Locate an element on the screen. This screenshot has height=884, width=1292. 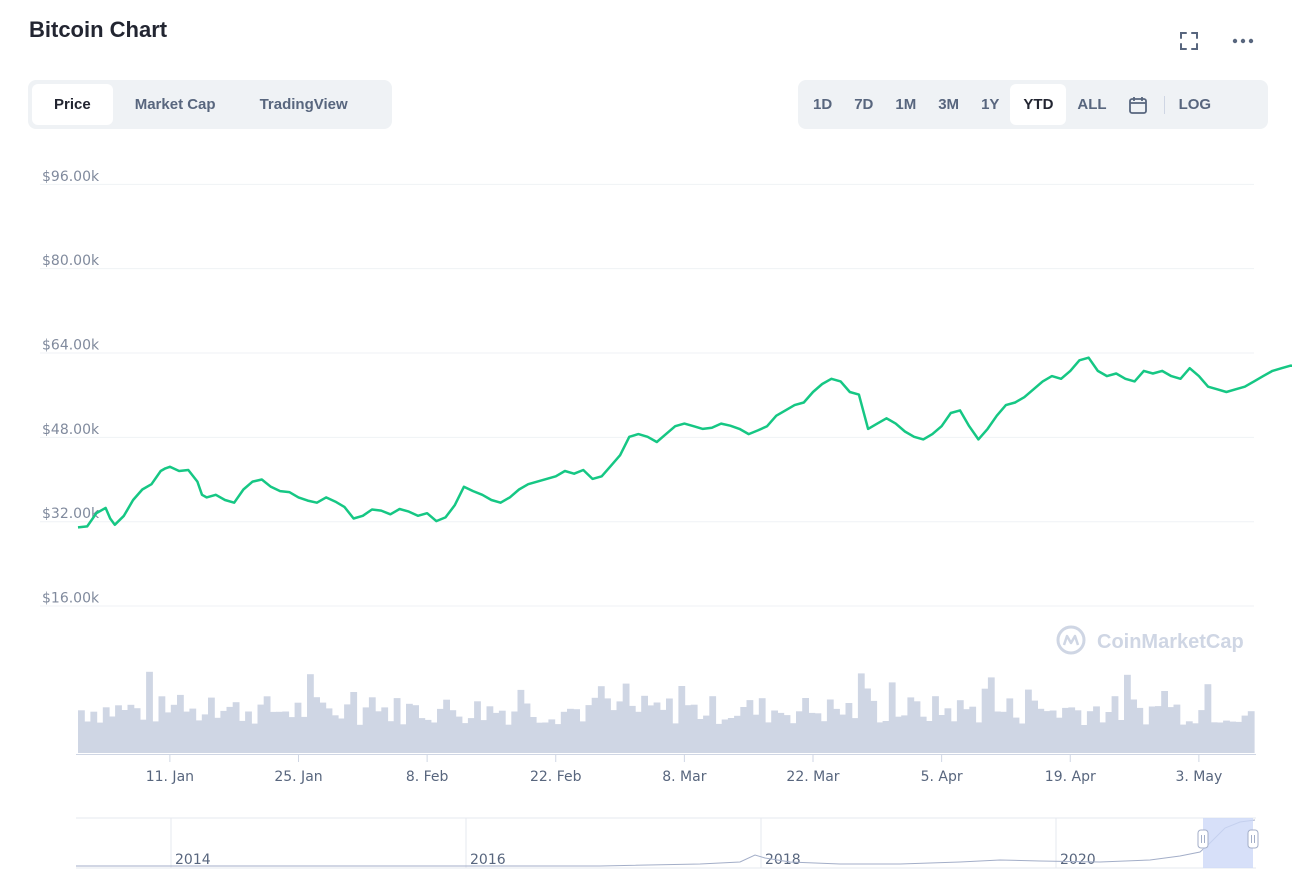
range-3m-button: 3M is located at coordinates (949, 104).